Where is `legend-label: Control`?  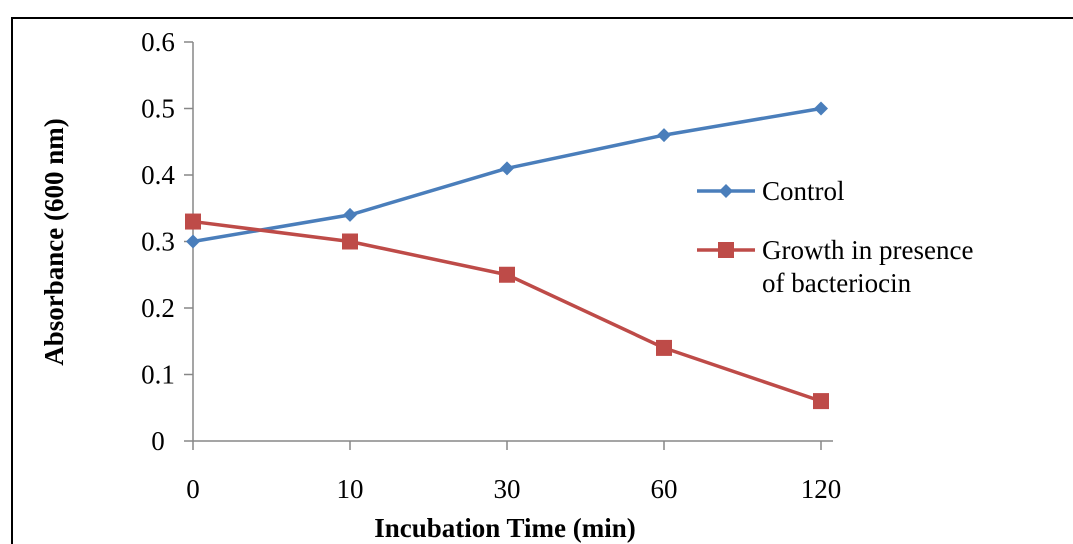 legend-label: Control is located at coordinates (803, 191).